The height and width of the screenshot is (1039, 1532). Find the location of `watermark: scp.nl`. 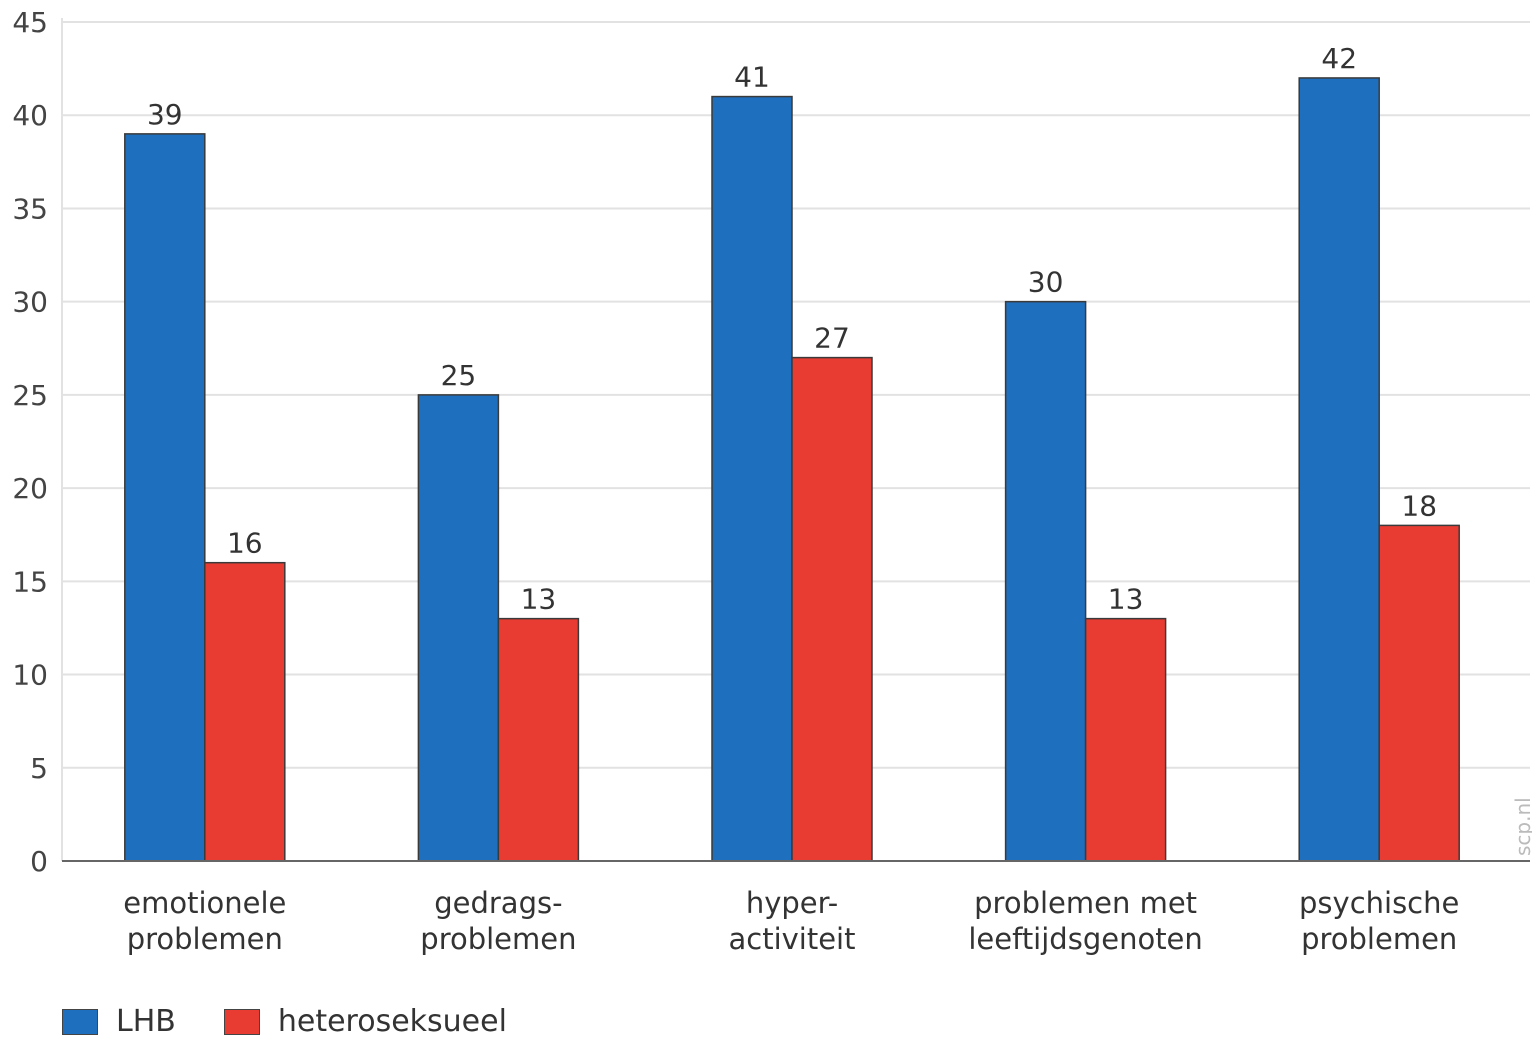

watermark: scp.nl is located at coordinates (1521, 826).